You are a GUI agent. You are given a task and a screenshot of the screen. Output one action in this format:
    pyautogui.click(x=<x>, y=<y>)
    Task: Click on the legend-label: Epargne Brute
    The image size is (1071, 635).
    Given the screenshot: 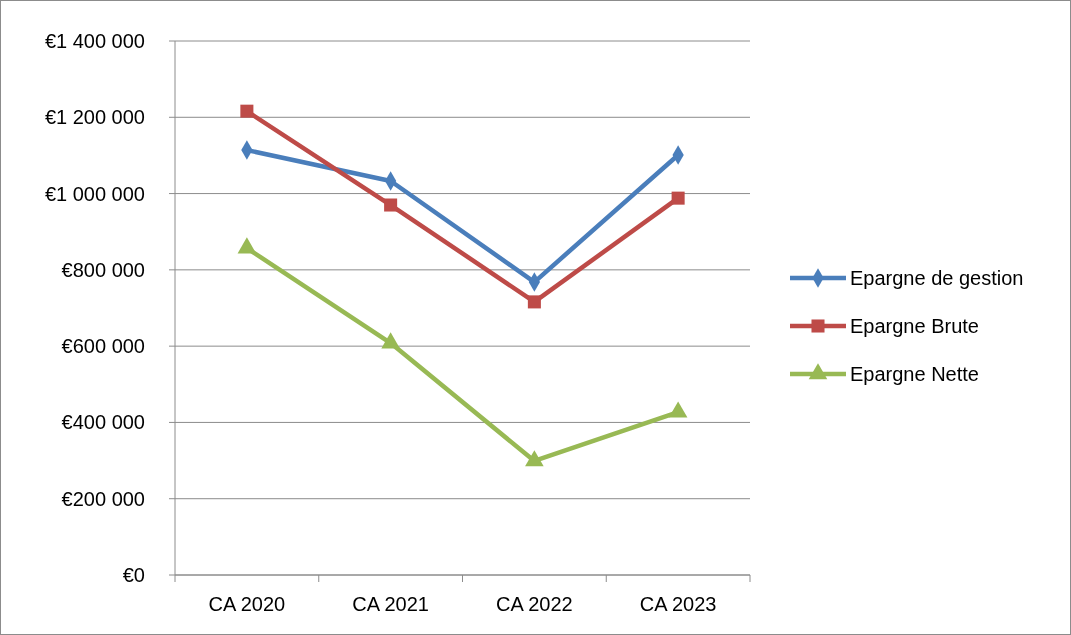 What is the action you would take?
    pyautogui.click(x=914, y=326)
    